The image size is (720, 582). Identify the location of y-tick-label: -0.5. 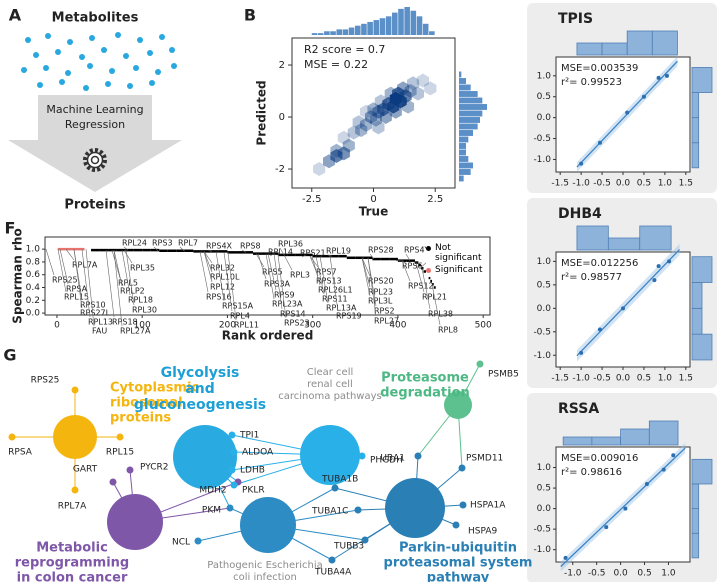
(542, 139).